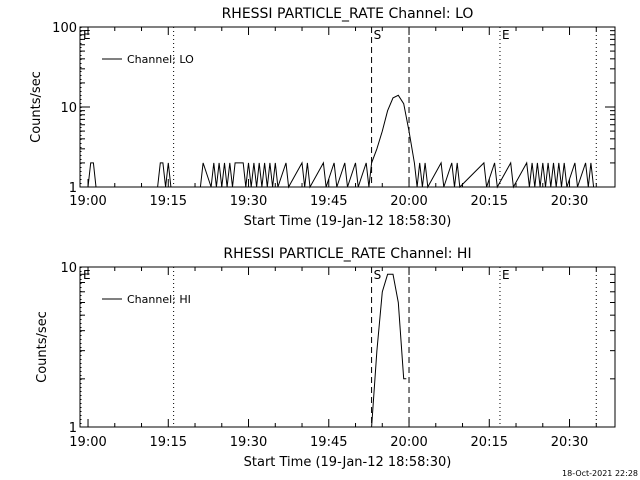  What do you see at coordinates (159, 299) in the screenshot?
I see `legend-label: Channel: HI` at bounding box center [159, 299].